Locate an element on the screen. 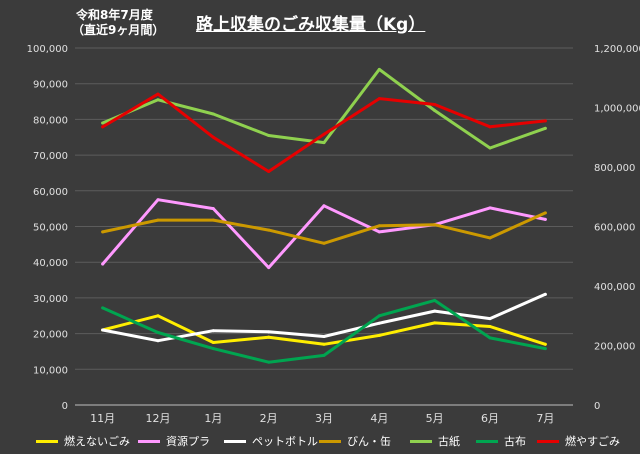  legend-item: びん・缶 is located at coordinates (355, 441).